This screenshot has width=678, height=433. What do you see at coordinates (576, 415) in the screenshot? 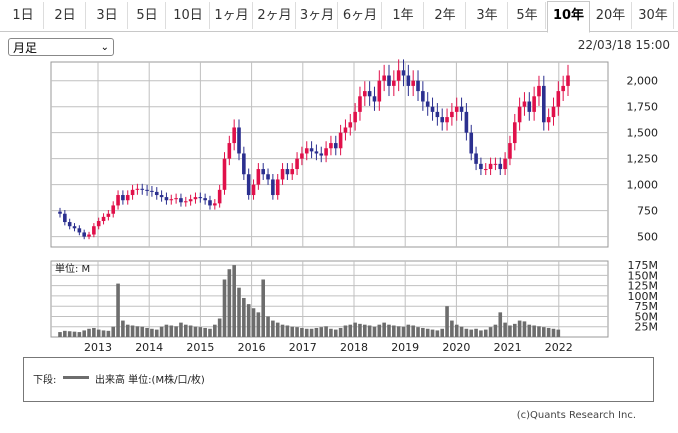
I see `copyright: (c)Quants Research Inc.` at bounding box center [576, 415].